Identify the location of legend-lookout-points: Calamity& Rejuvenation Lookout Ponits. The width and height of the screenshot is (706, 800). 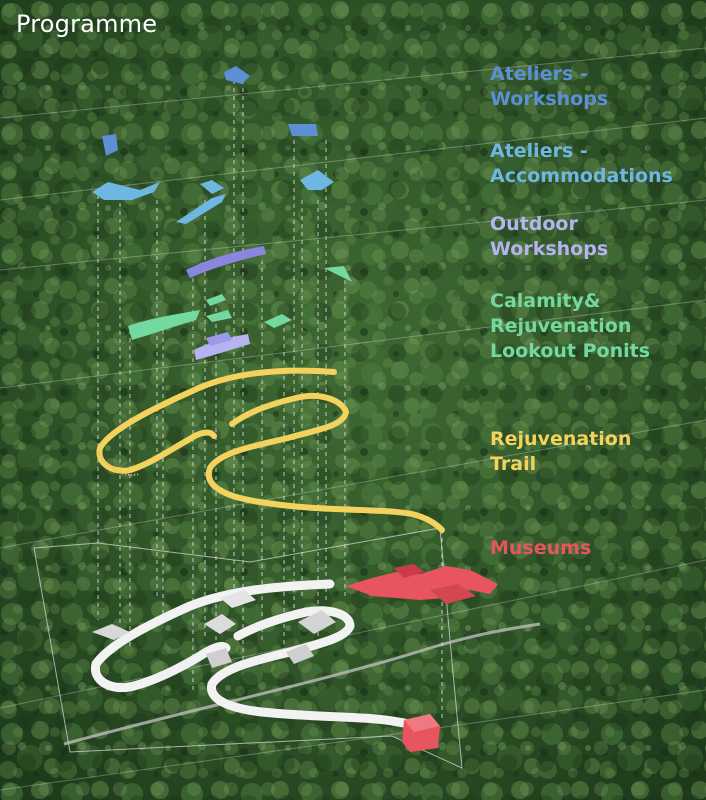
(570, 326).